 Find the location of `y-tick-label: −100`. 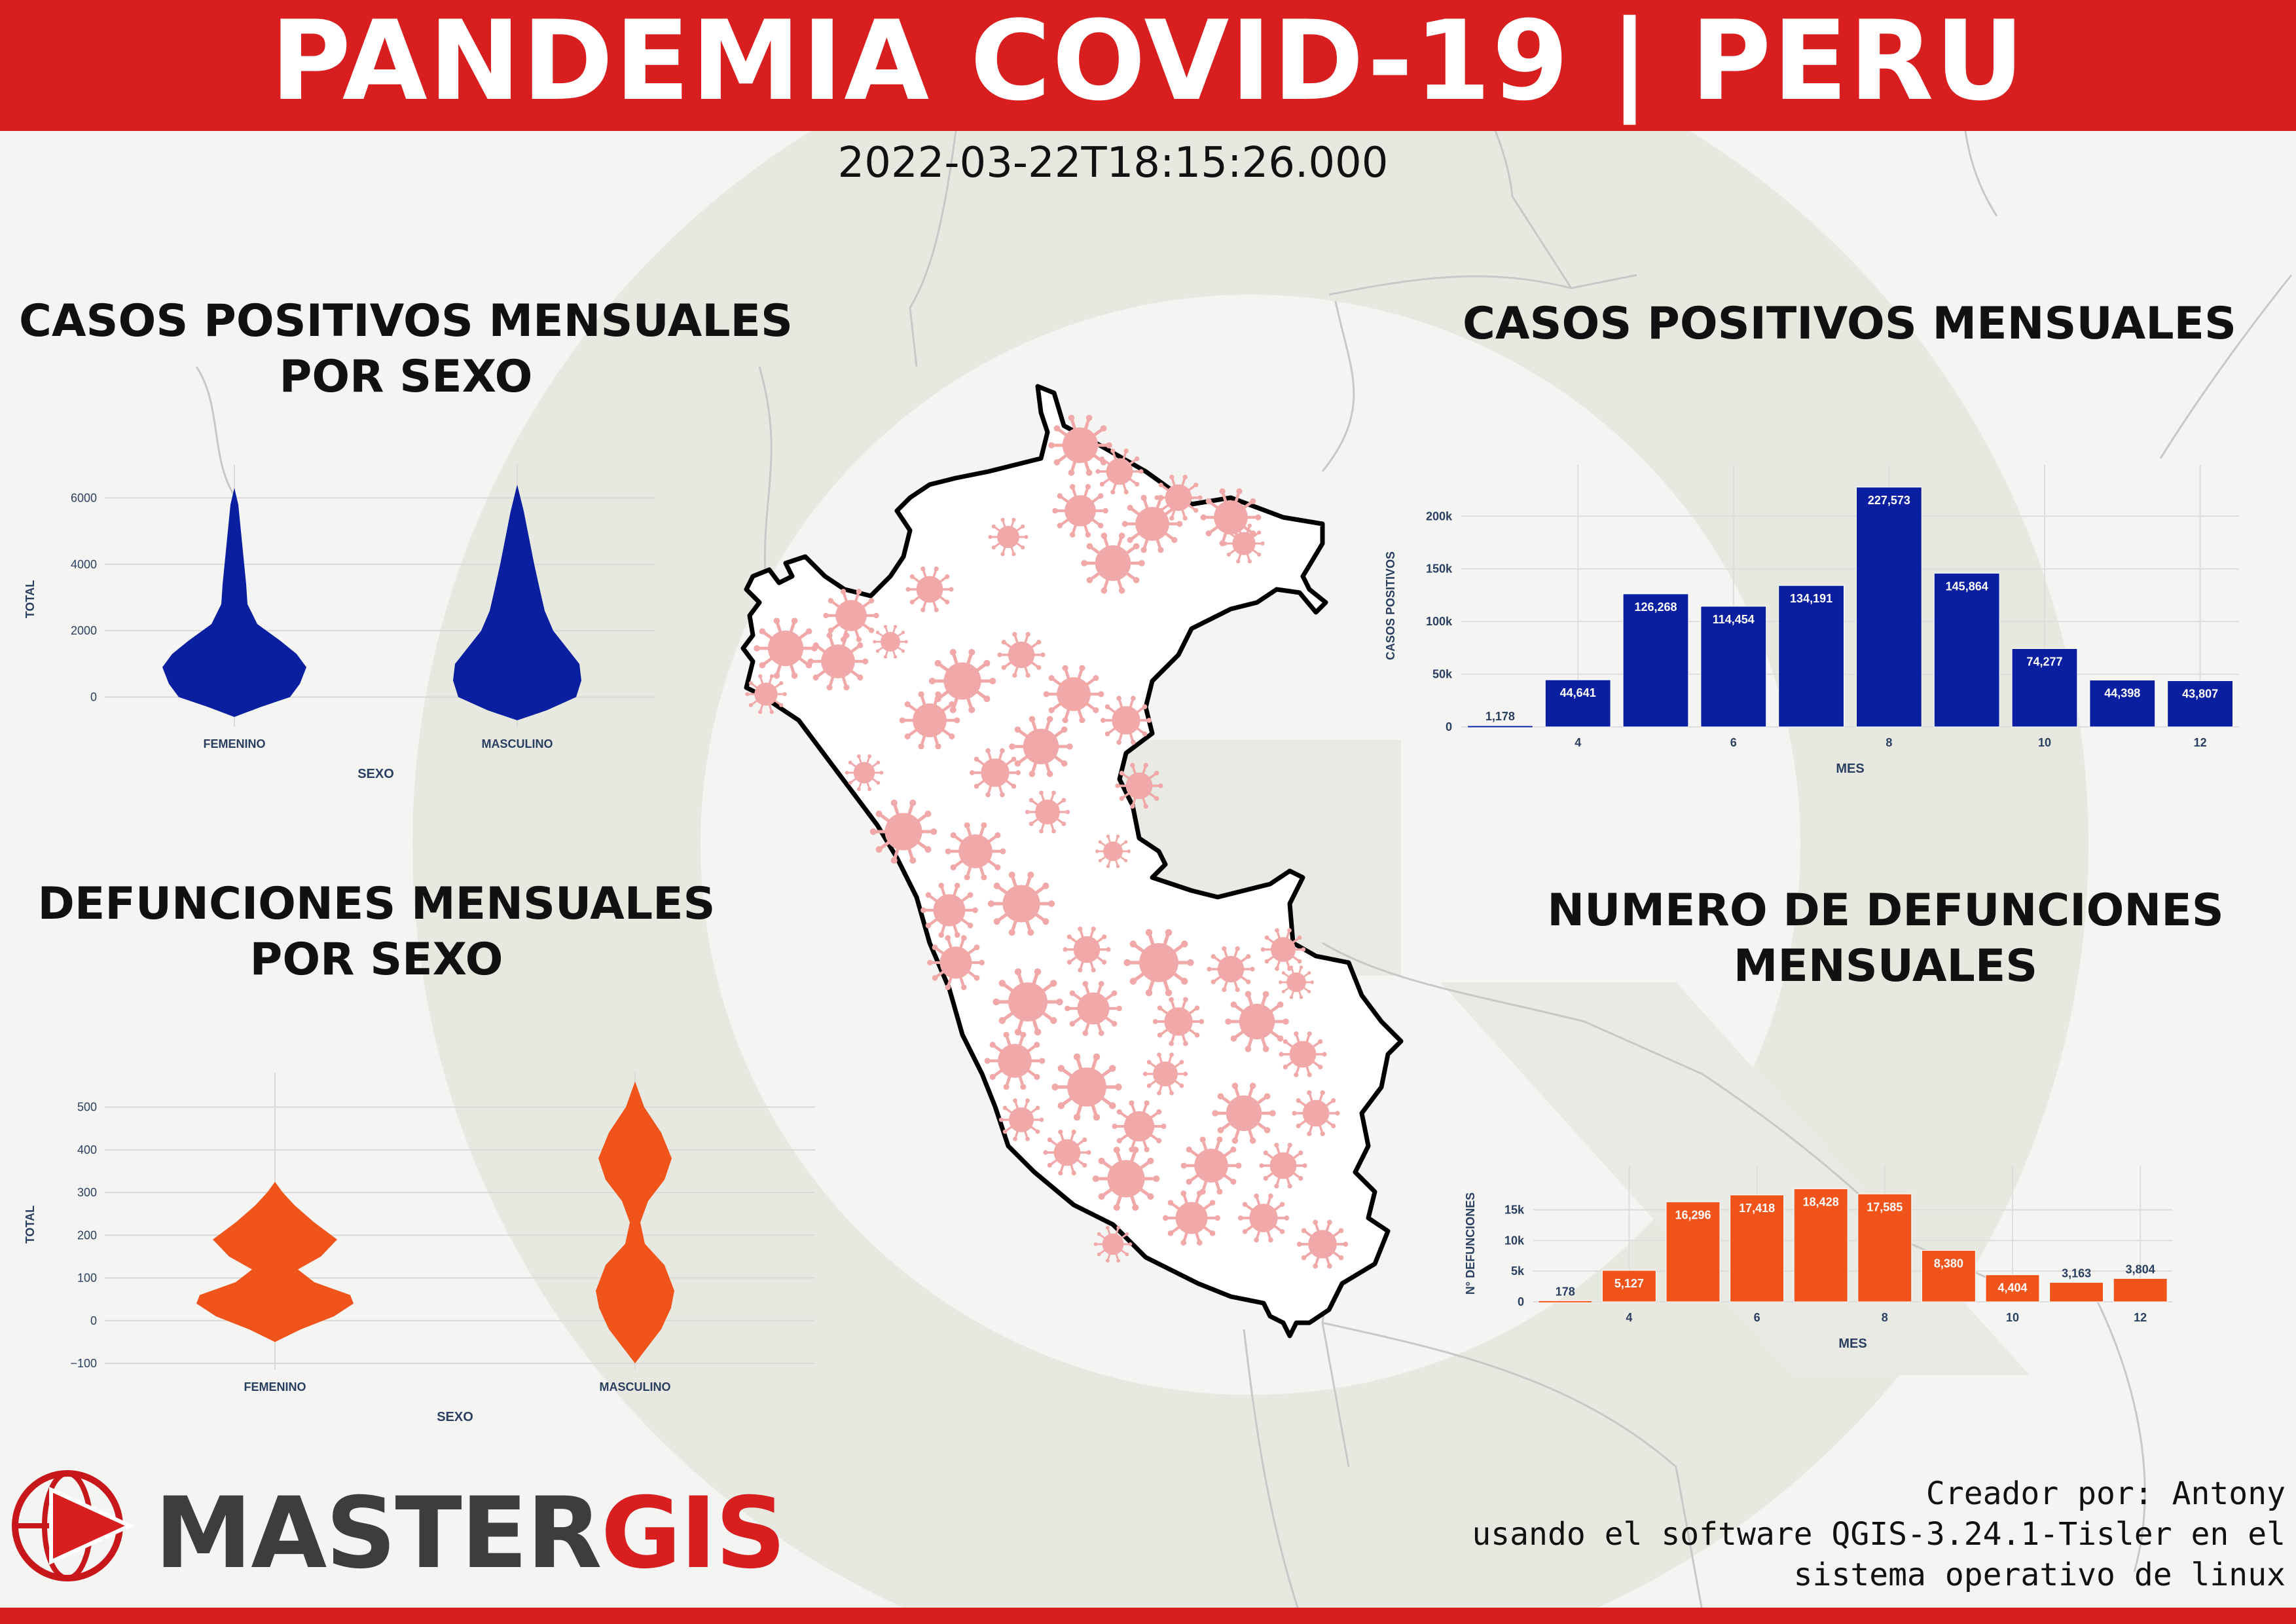

y-tick-label: −100 is located at coordinates (83, 1363).